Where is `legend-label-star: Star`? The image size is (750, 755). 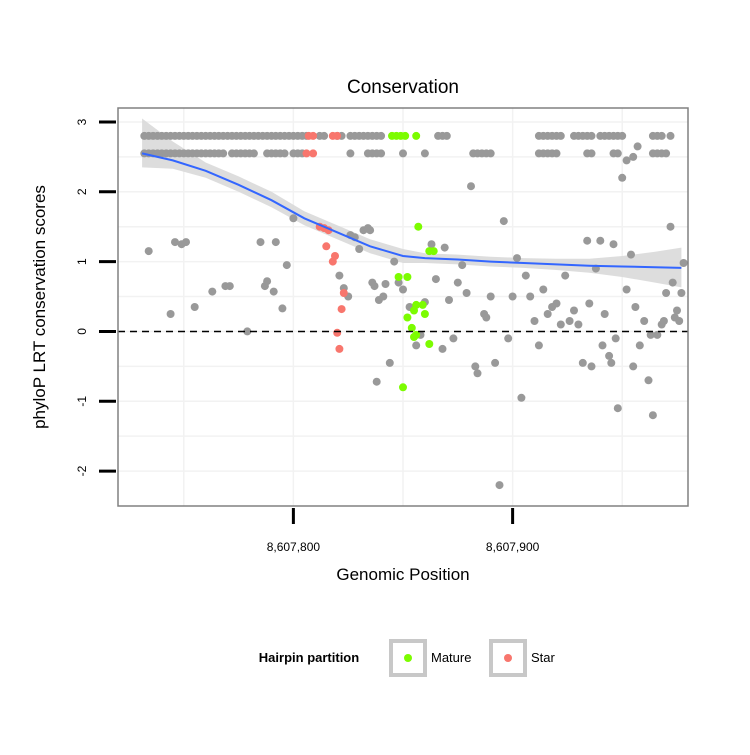 legend-label-star: Star is located at coordinates (543, 657).